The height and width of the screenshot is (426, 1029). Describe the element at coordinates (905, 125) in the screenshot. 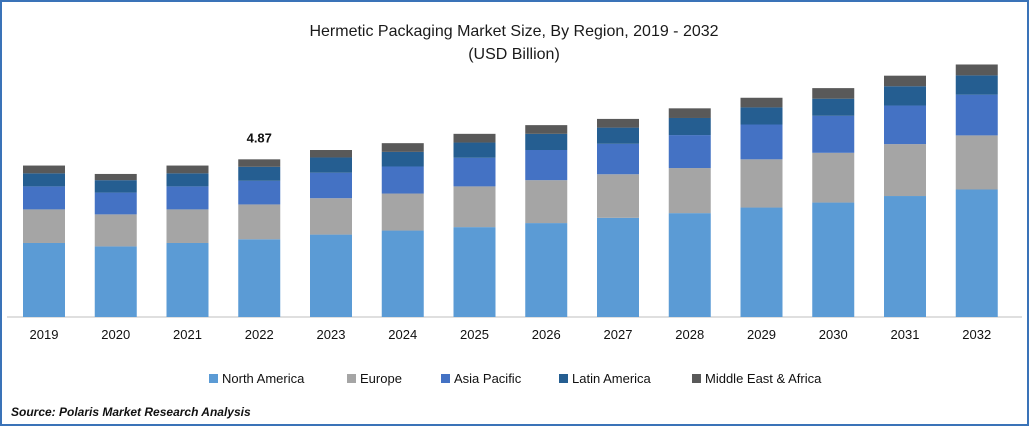

I see `bar-asia-pacific-2031` at that location.